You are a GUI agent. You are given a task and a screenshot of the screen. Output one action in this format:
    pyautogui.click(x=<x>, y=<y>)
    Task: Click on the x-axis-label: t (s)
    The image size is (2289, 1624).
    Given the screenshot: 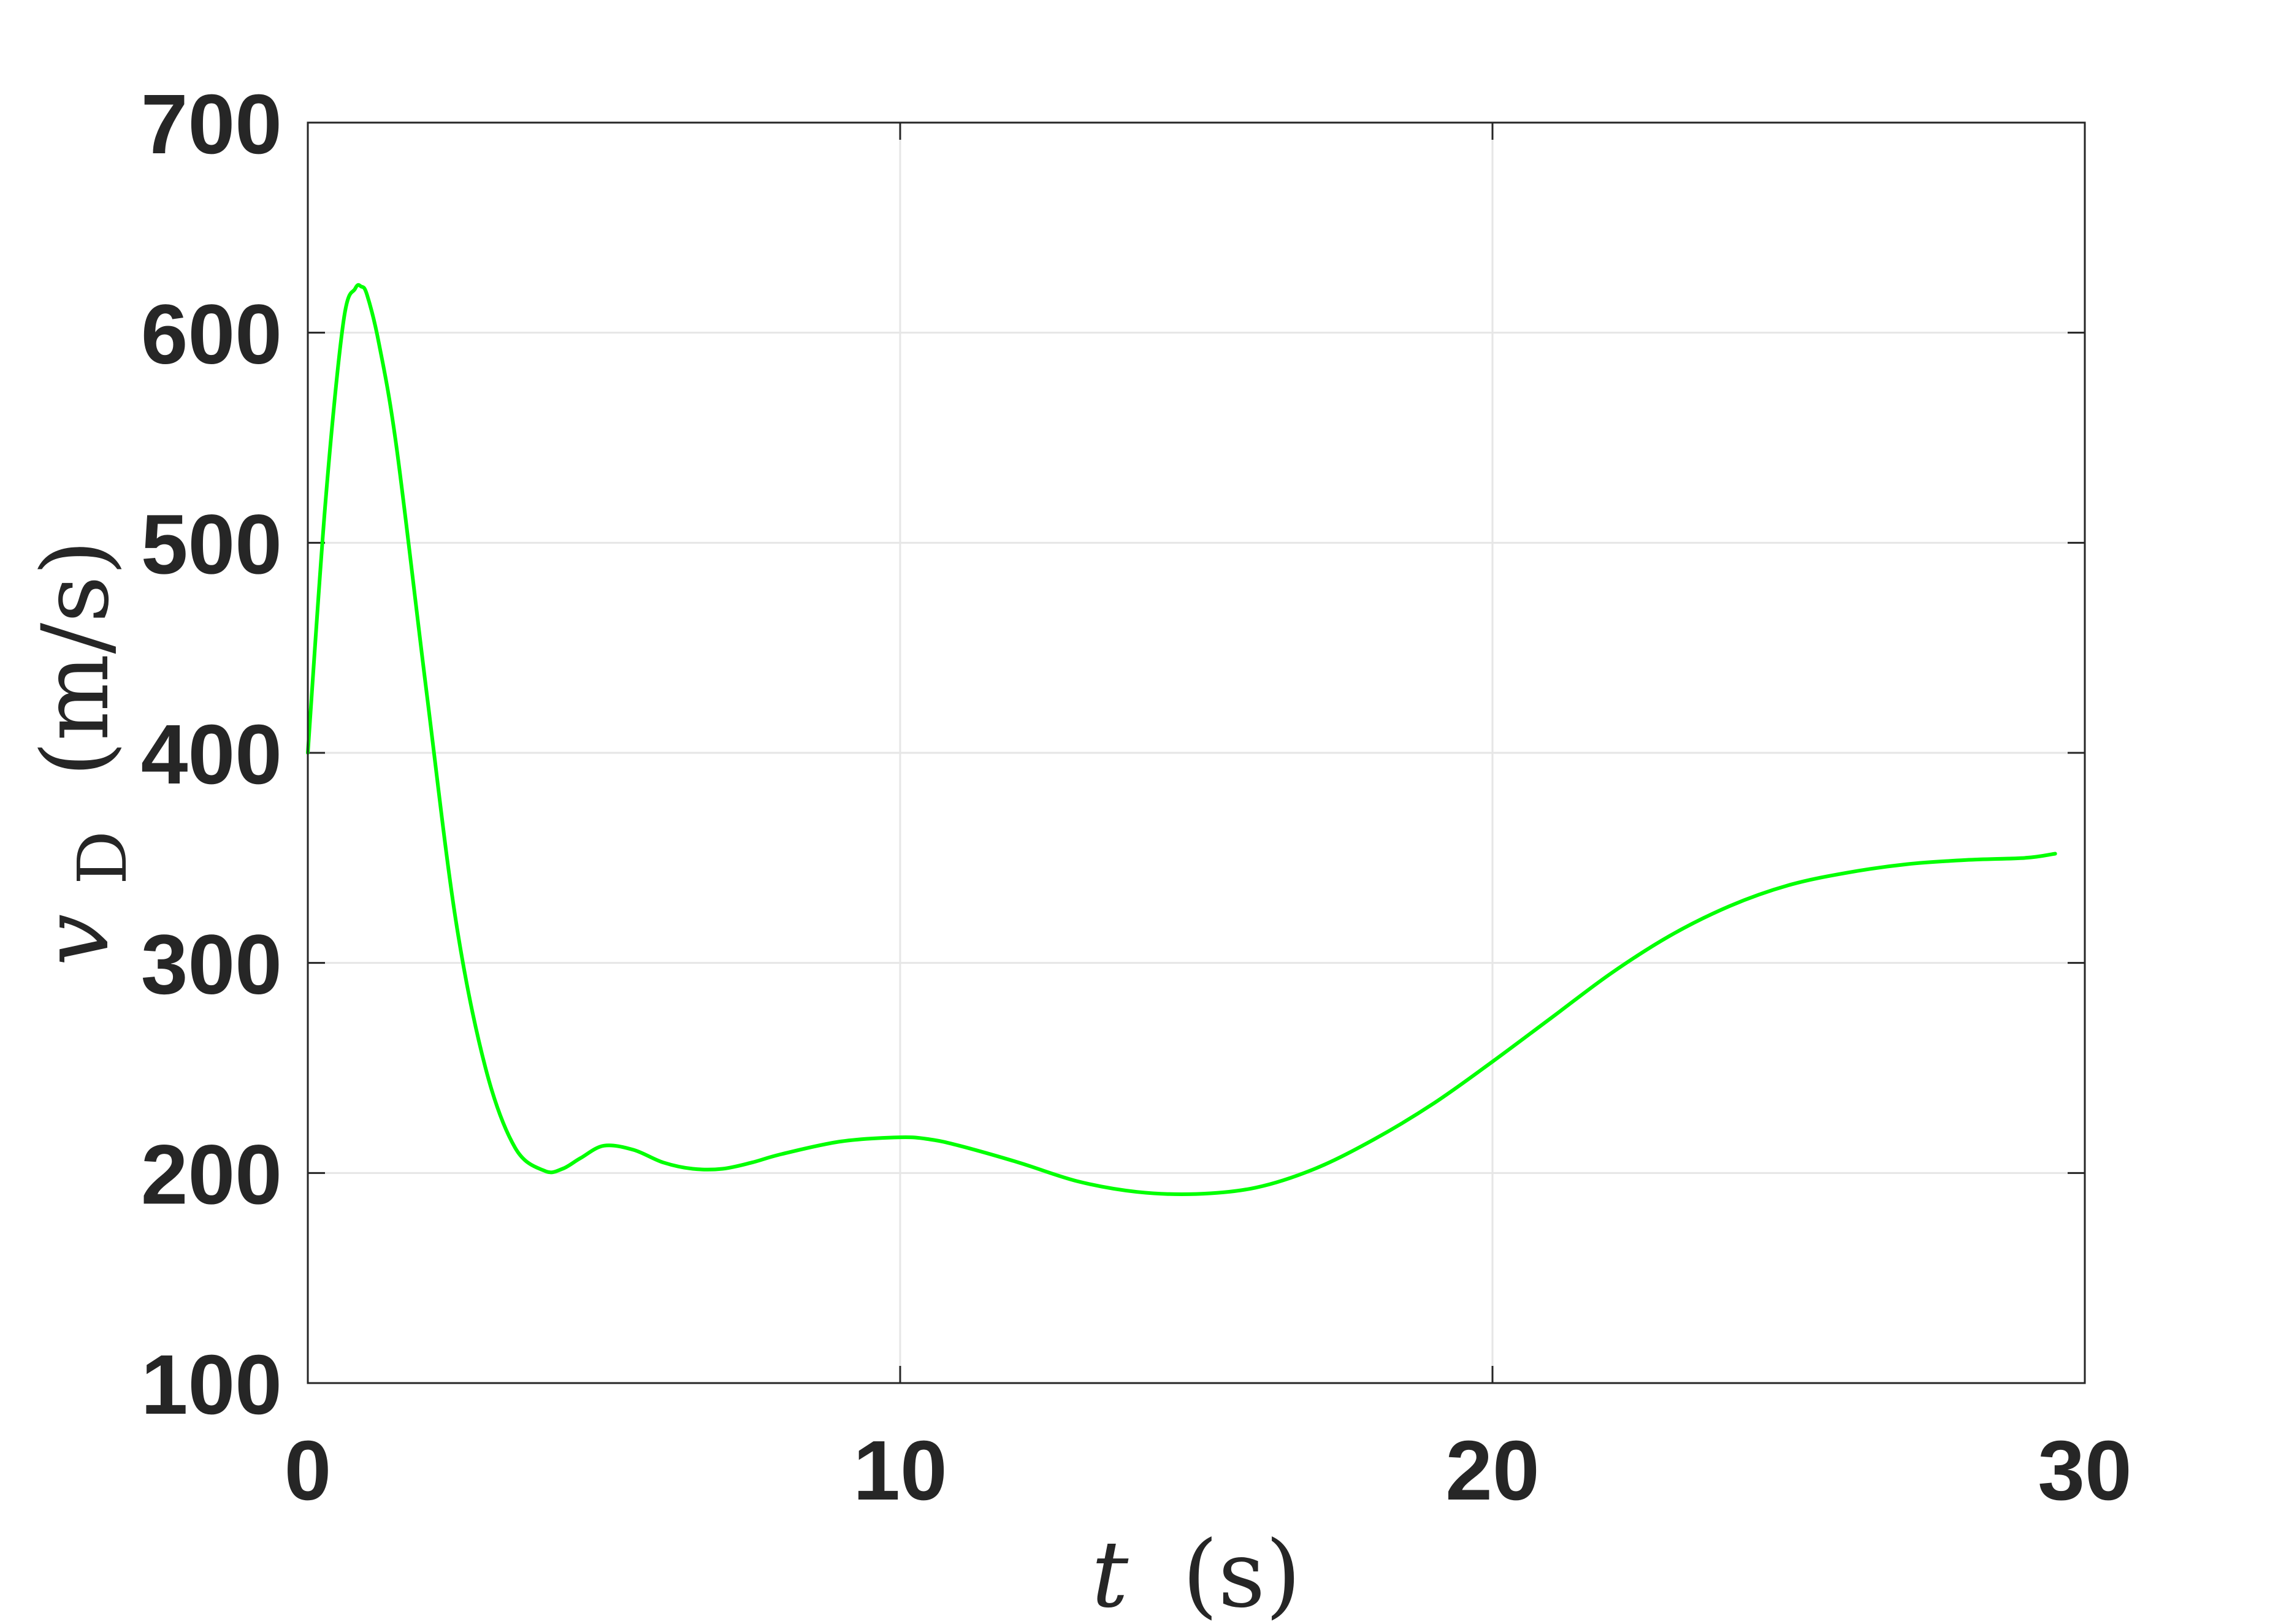 What is the action you would take?
    pyautogui.click(x=1196, y=1573)
    